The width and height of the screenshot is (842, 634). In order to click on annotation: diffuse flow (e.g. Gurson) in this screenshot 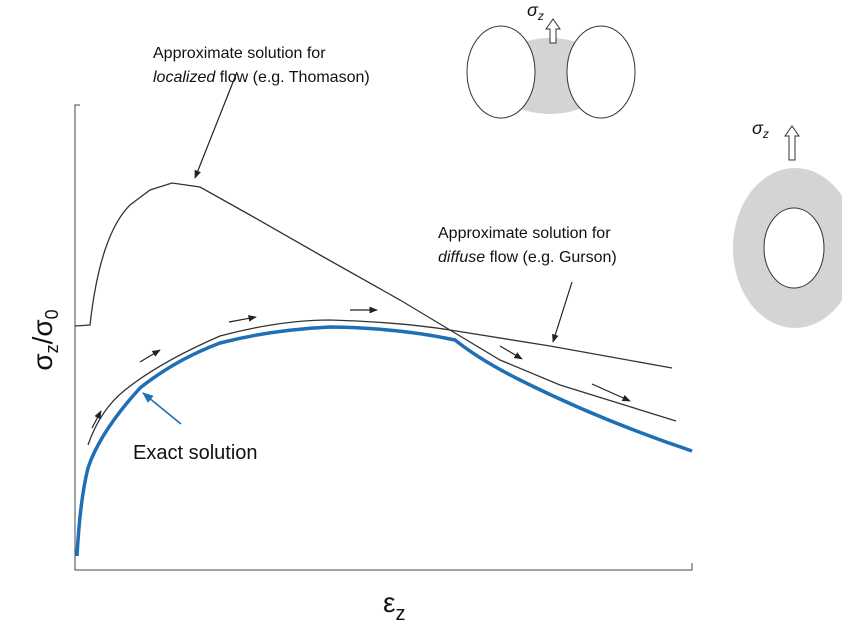, I will do `click(527, 257)`.